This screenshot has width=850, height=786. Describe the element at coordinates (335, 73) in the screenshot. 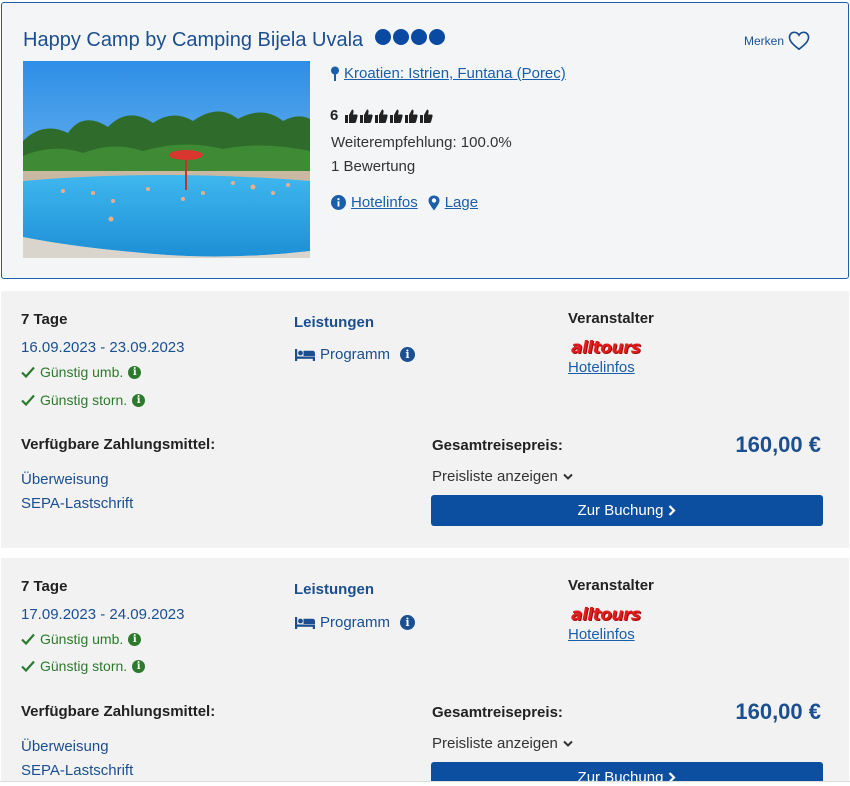

I see `map-pin-icon` at that location.